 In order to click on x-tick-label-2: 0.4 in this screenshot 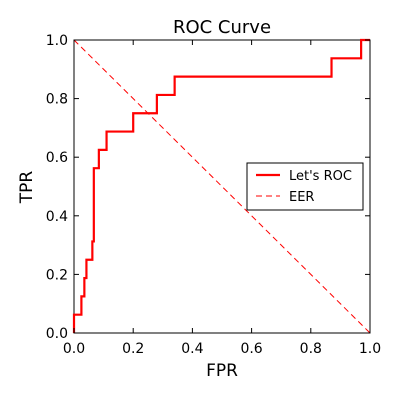, I will do `click(192, 349)`.